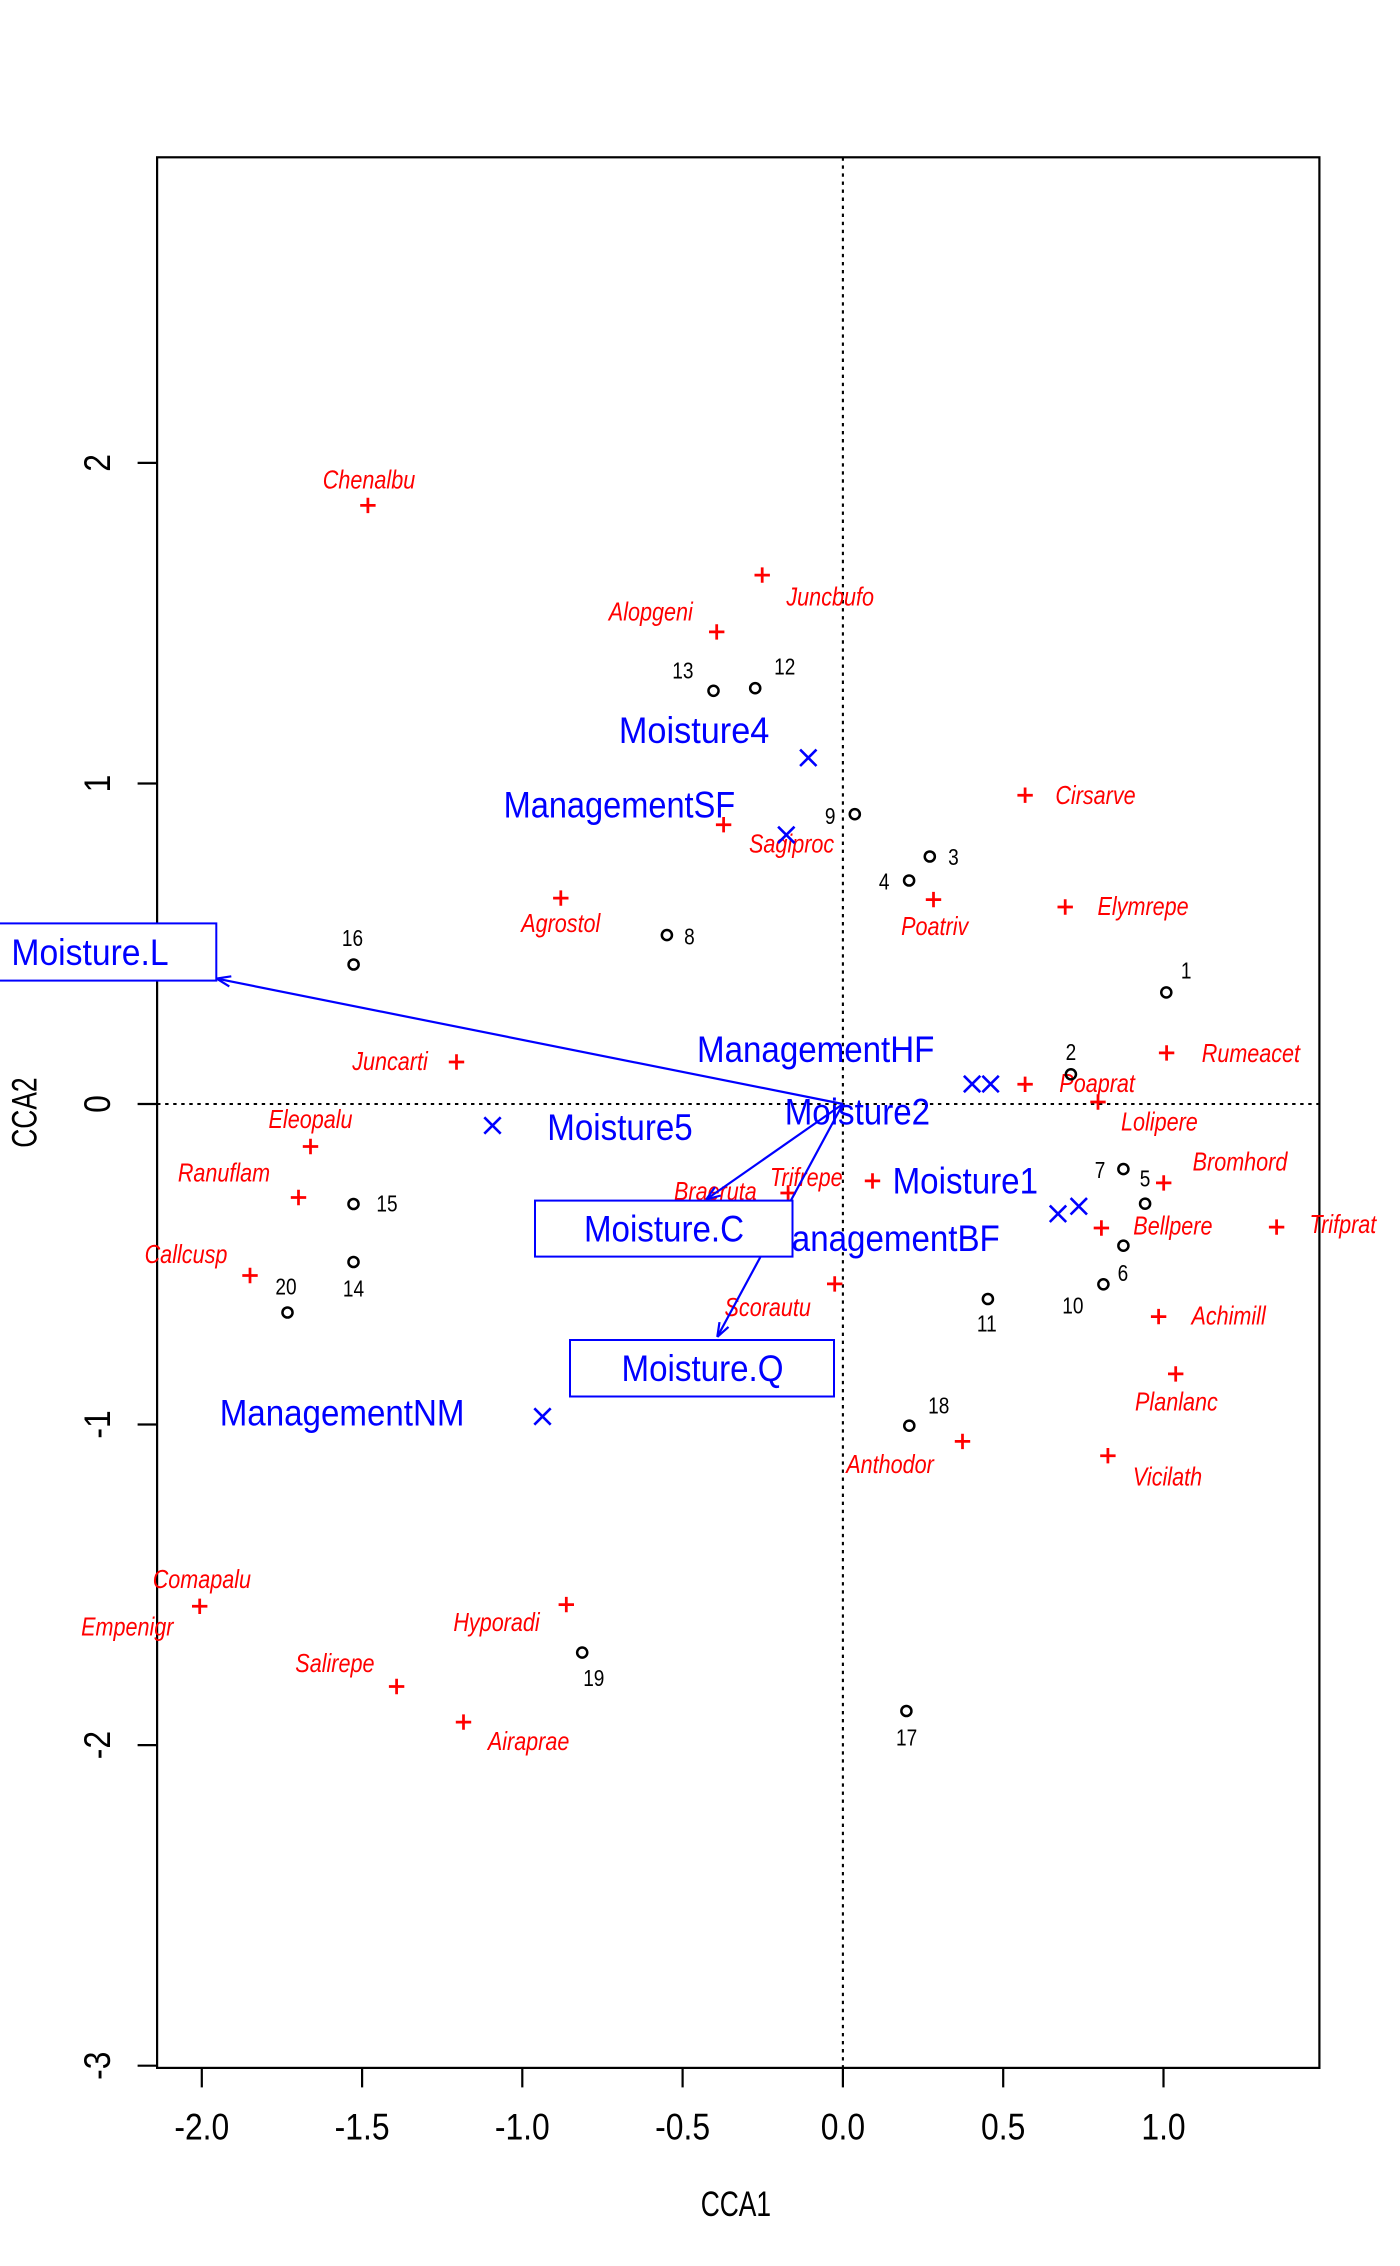  I want to click on svg-text: 9, so click(830, 816).